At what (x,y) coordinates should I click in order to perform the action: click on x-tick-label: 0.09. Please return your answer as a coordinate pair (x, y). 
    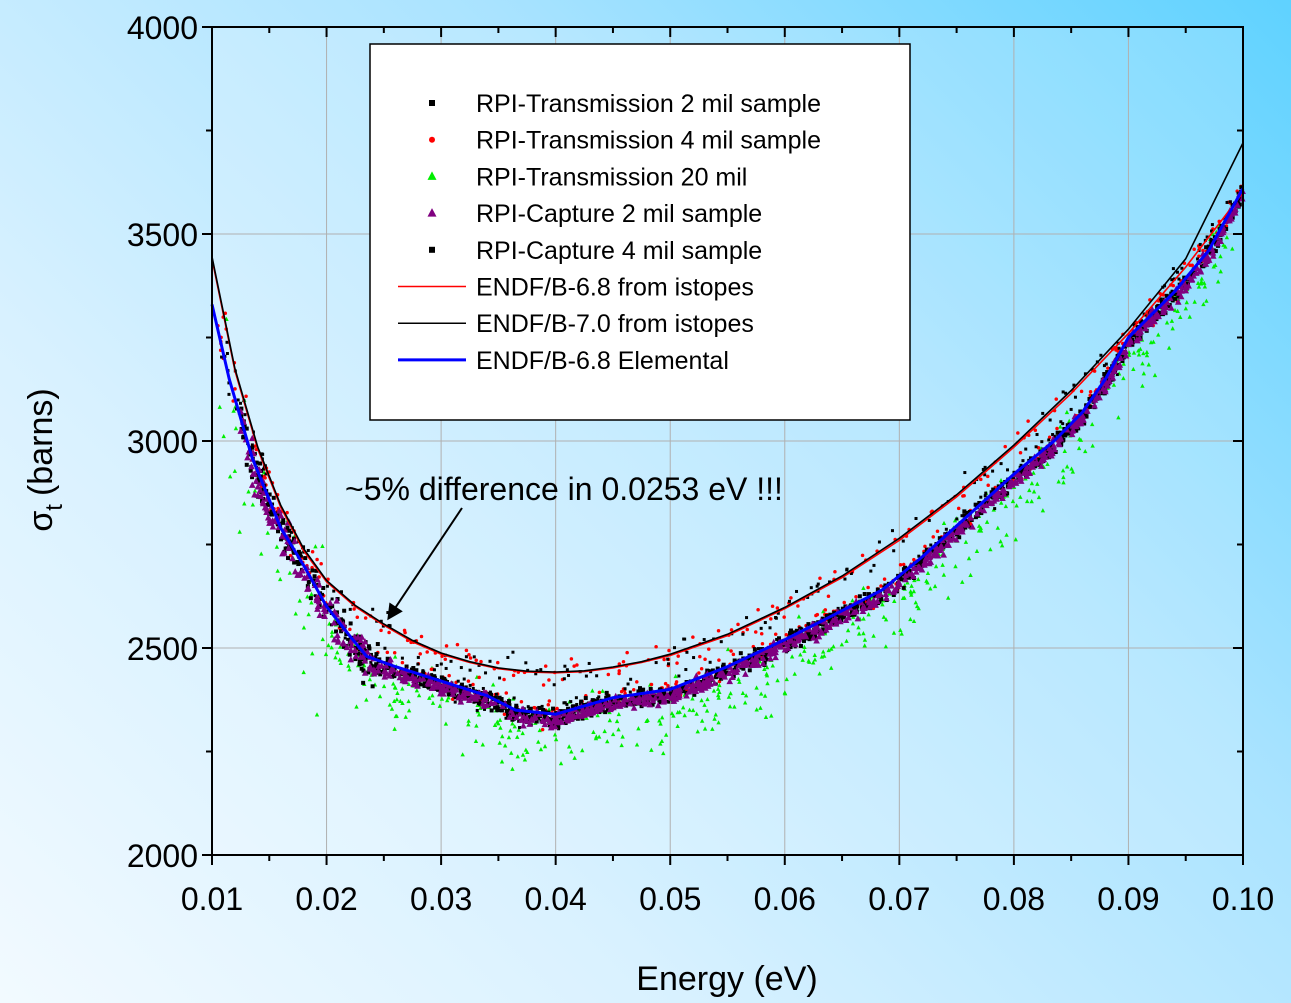
    Looking at the image, I should click on (1128, 899).